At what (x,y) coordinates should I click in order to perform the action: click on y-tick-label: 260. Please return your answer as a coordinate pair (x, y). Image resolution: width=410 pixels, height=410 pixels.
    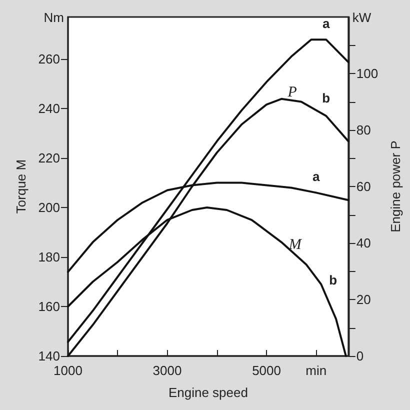
    Looking at the image, I should click on (49, 59).